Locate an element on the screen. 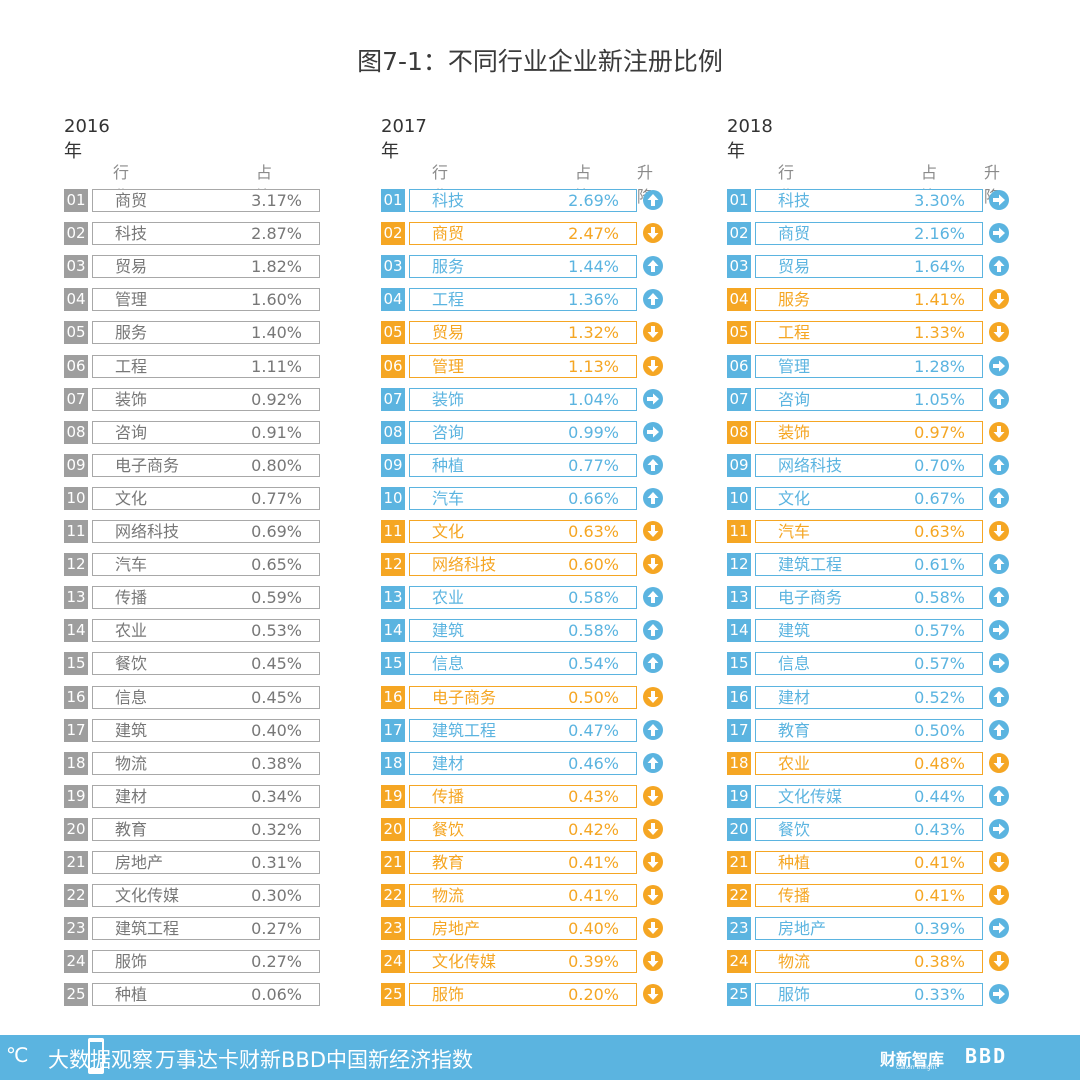 This screenshot has height=1080, width=1080. row-box: 建筑 0.40% is located at coordinates (206, 730).